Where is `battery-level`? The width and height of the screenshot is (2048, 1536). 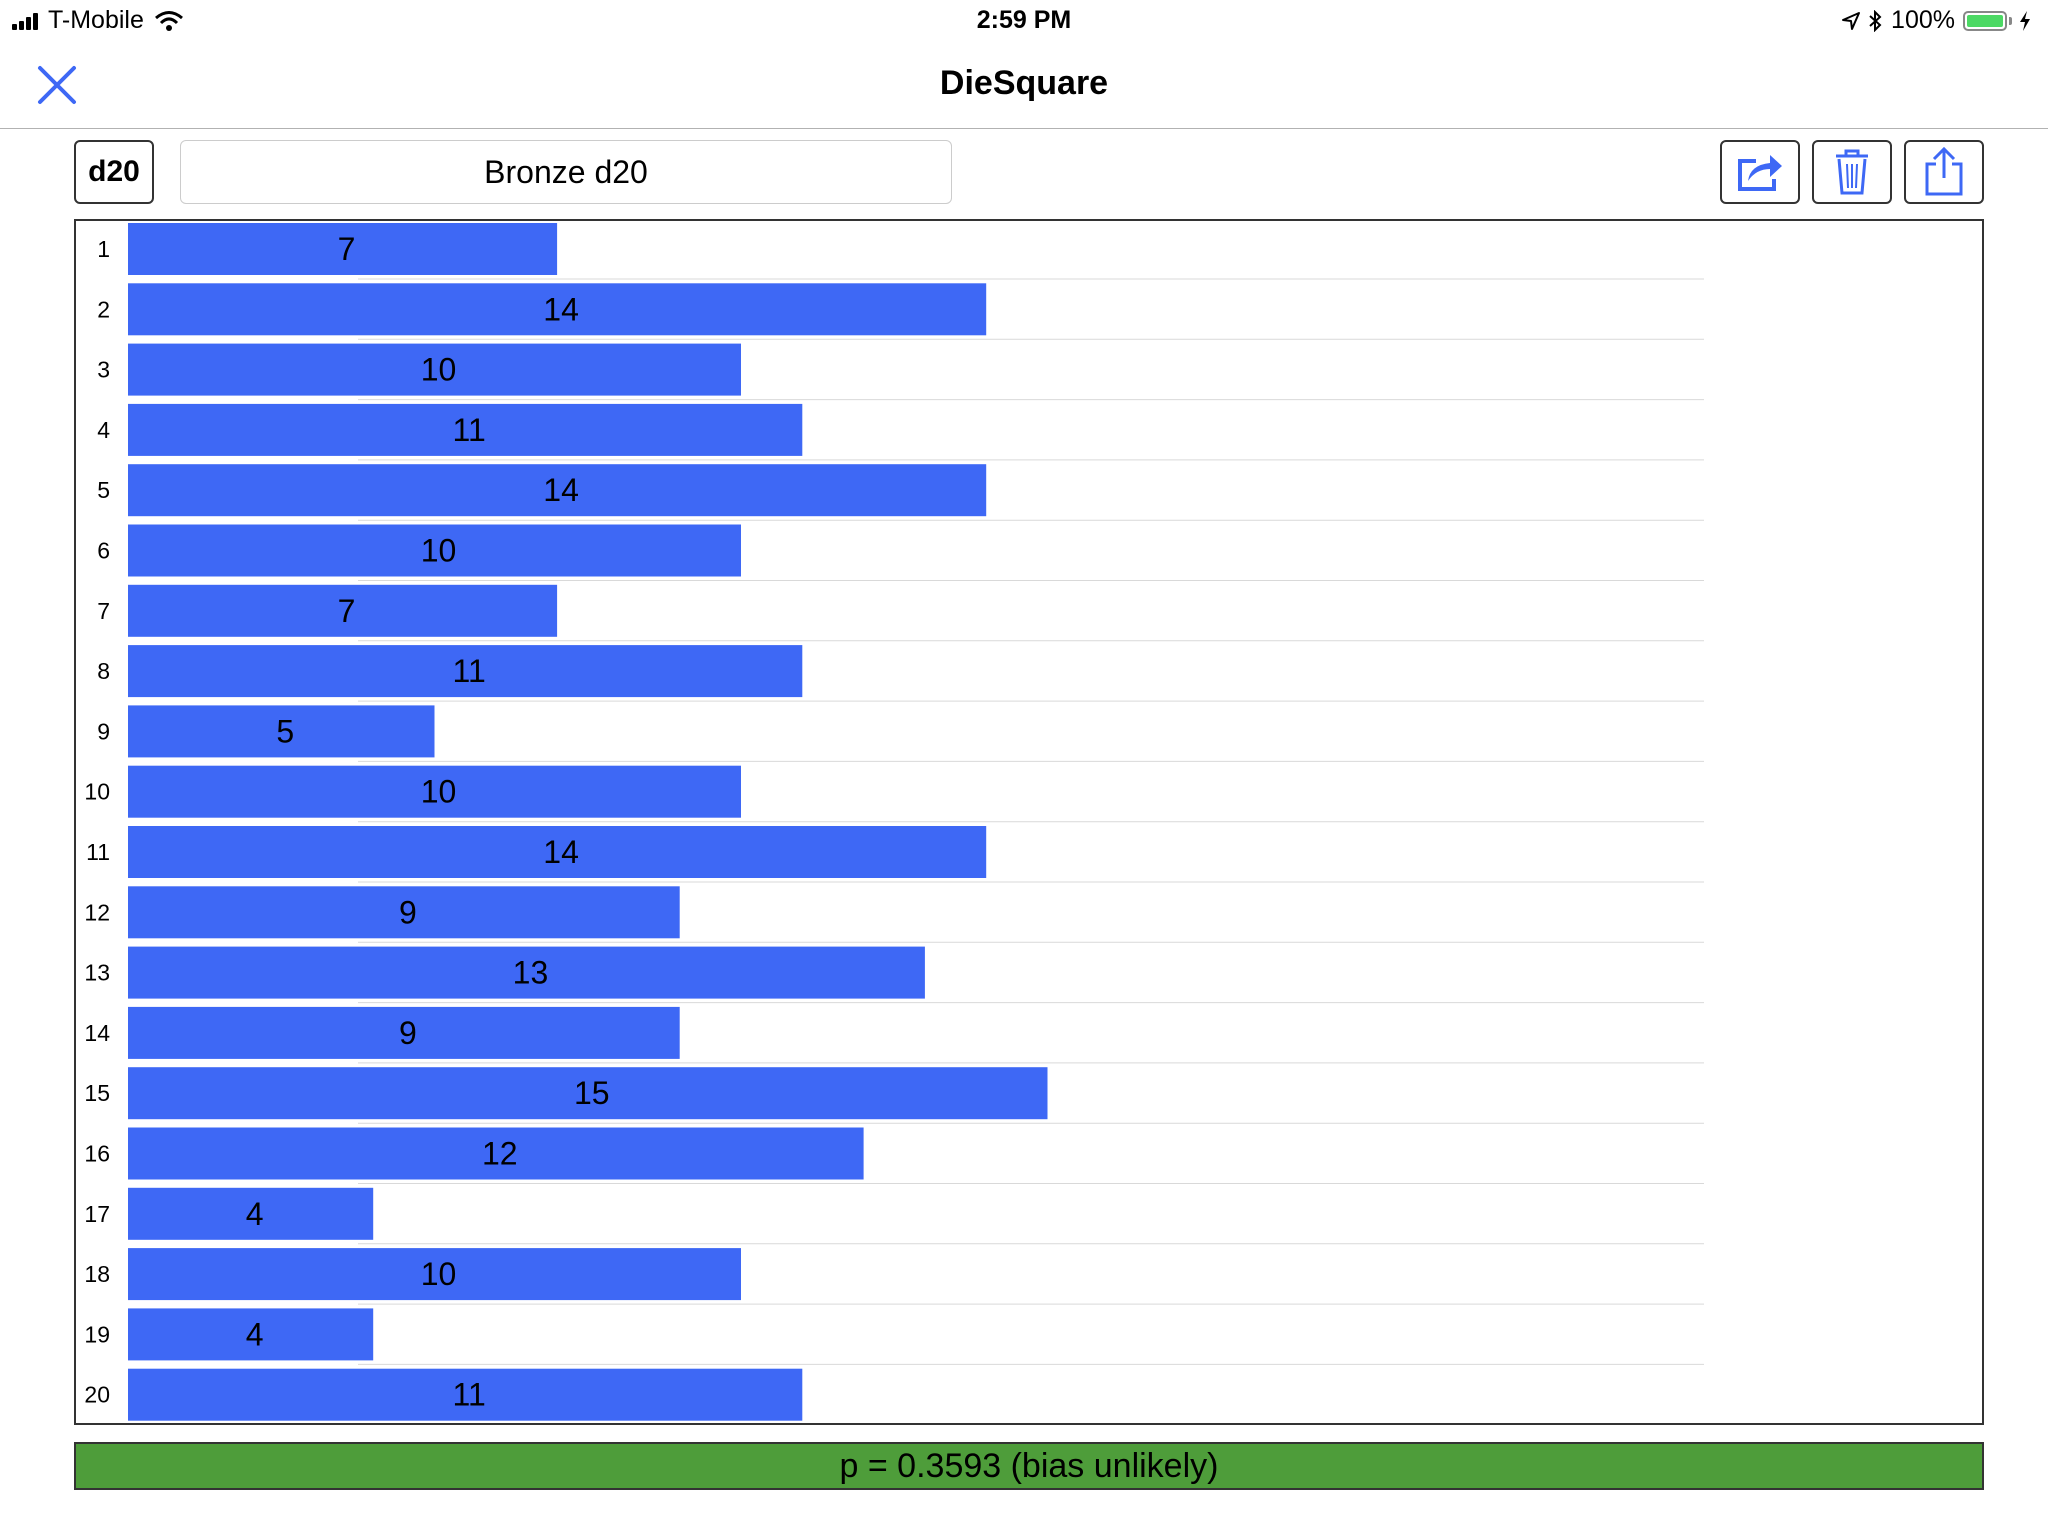
battery-level is located at coordinates (1985, 20).